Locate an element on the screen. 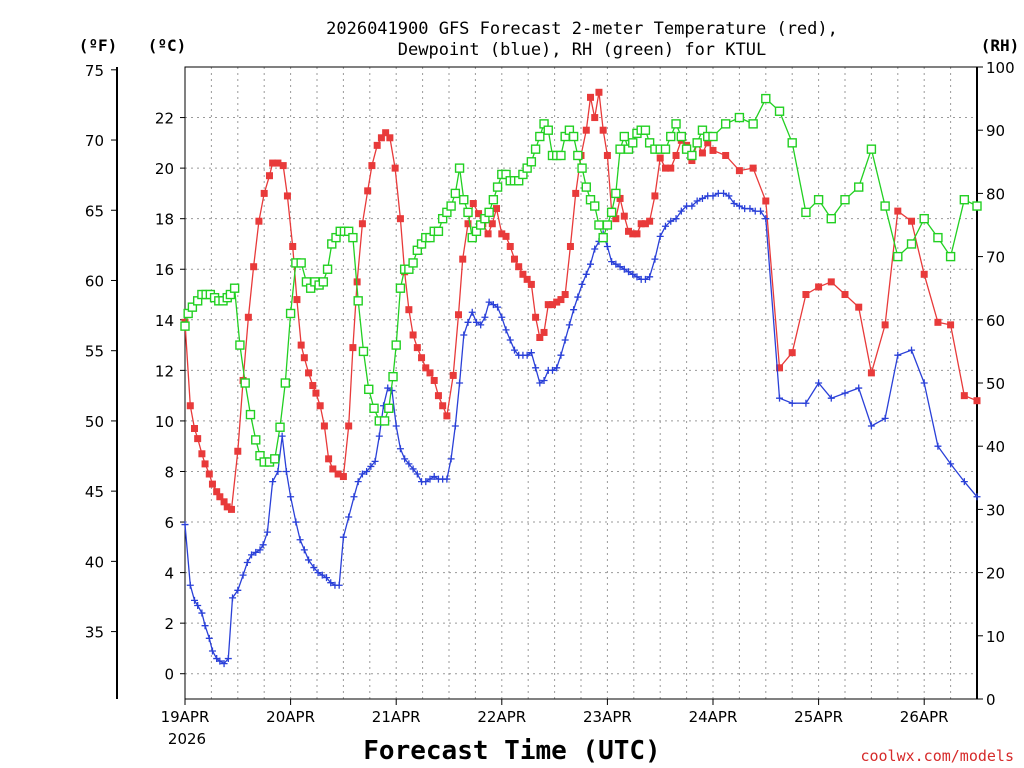 The width and height of the screenshot is (1024, 768). x-tick-label: 24APR is located at coordinates (713, 717).